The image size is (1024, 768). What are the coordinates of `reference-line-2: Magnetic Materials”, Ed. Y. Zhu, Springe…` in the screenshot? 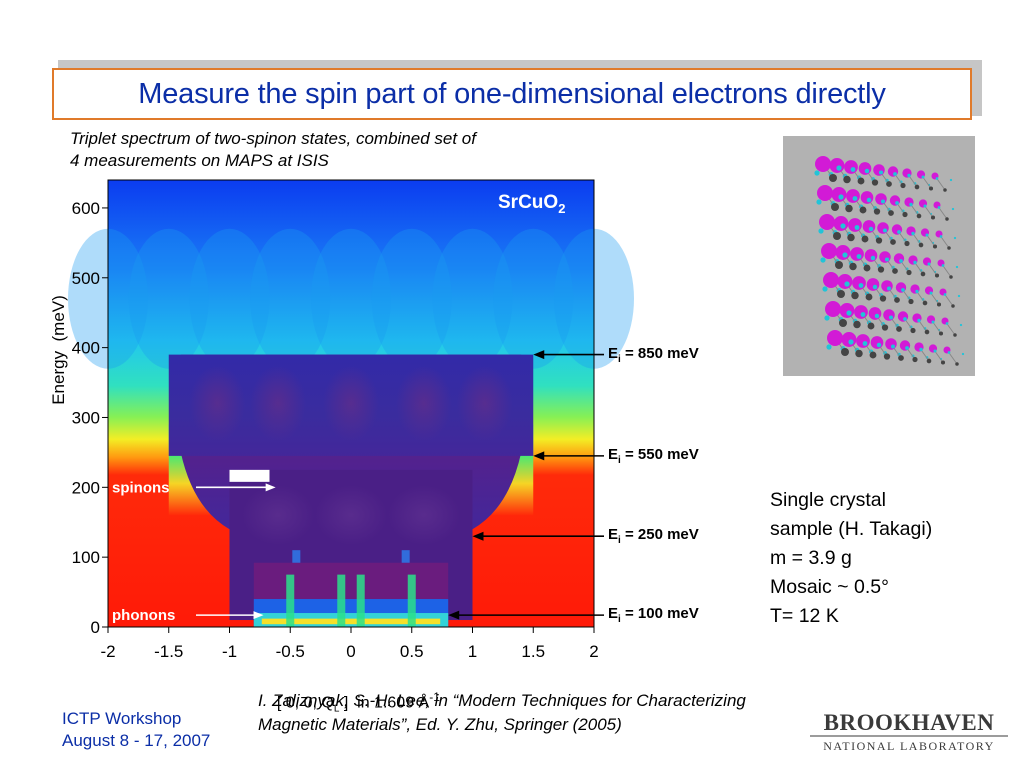 It's located at (440, 724).